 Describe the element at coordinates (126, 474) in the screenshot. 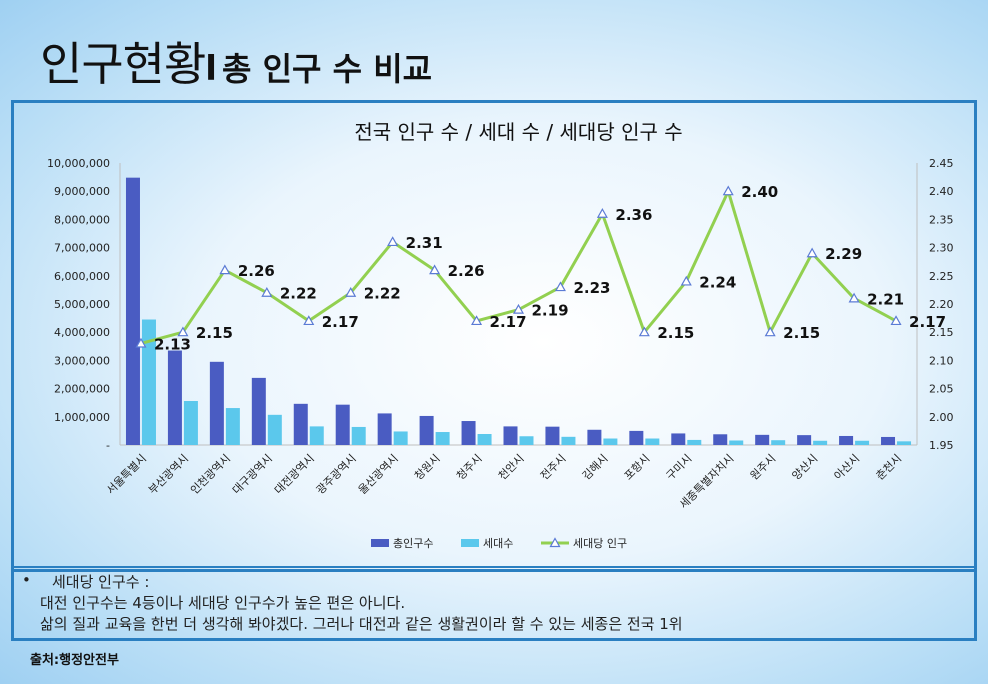

I see `x-category-label: 서울특별시` at that location.